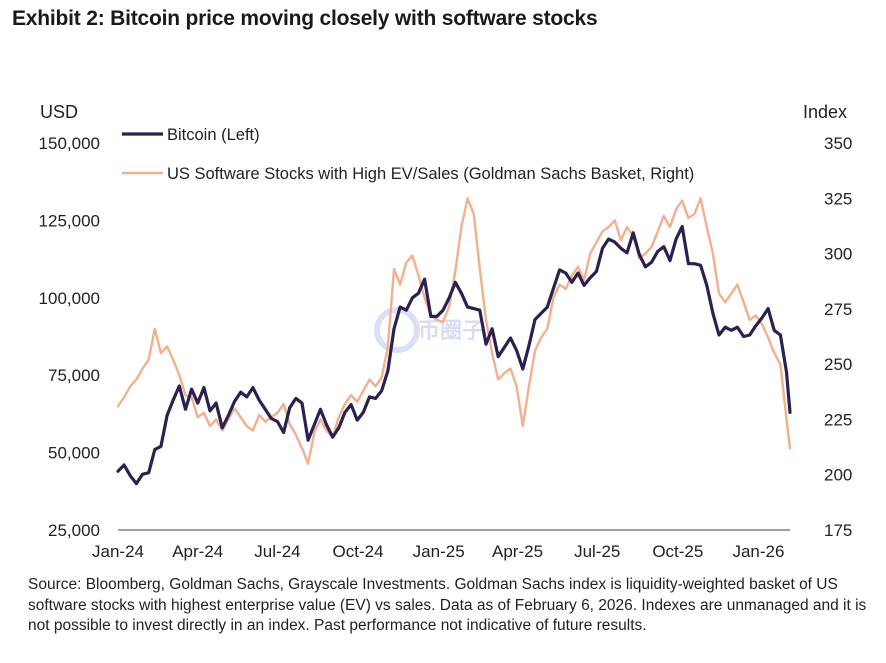 Image resolution: width=886 pixels, height=663 pixels. Describe the element at coordinates (59, 112) in the screenshot. I see `left-axis-unit: USD` at that location.